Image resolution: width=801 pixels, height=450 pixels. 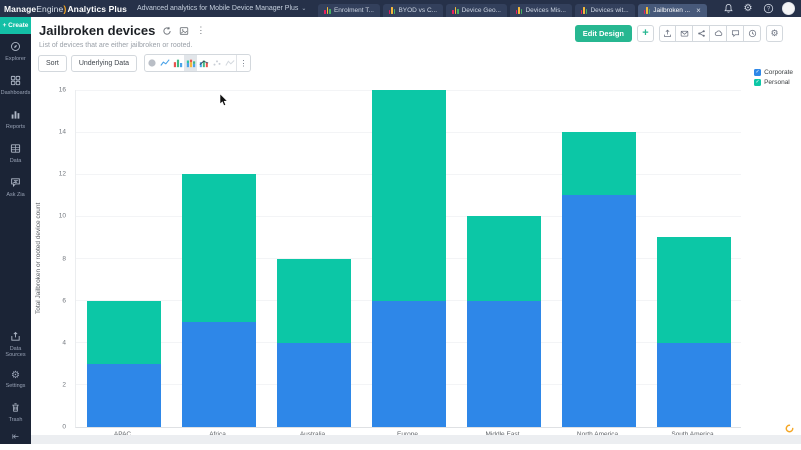 What do you see at coordinates (15, 183) in the screenshot?
I see `ask-zia-icon` at bounding box center [15, 183].